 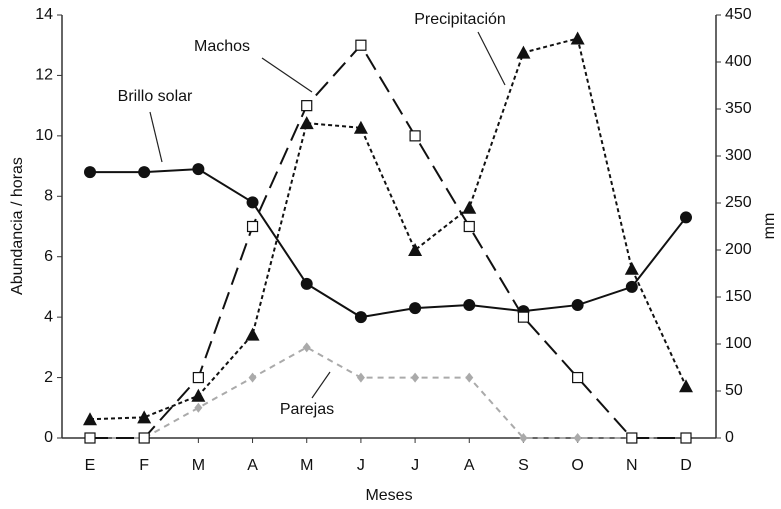 I want to click on annotation: Parejas, so click(x=307, y=409).